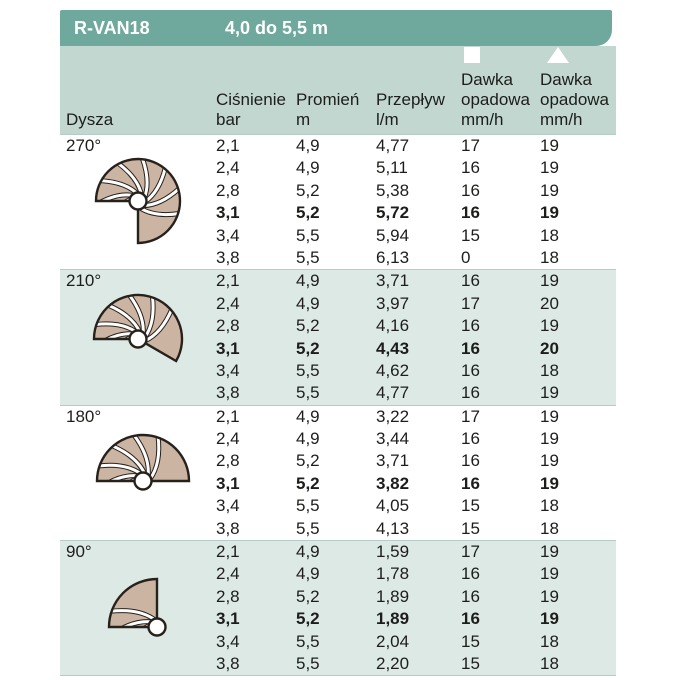 Image resolution: width=680 pixels, height=680 pixels. What do you see at coordinates (412, 281) in the screenshot?
I see `data-row: 2,1 4,9 3,71 16 19` at bounding box center [412, 281].